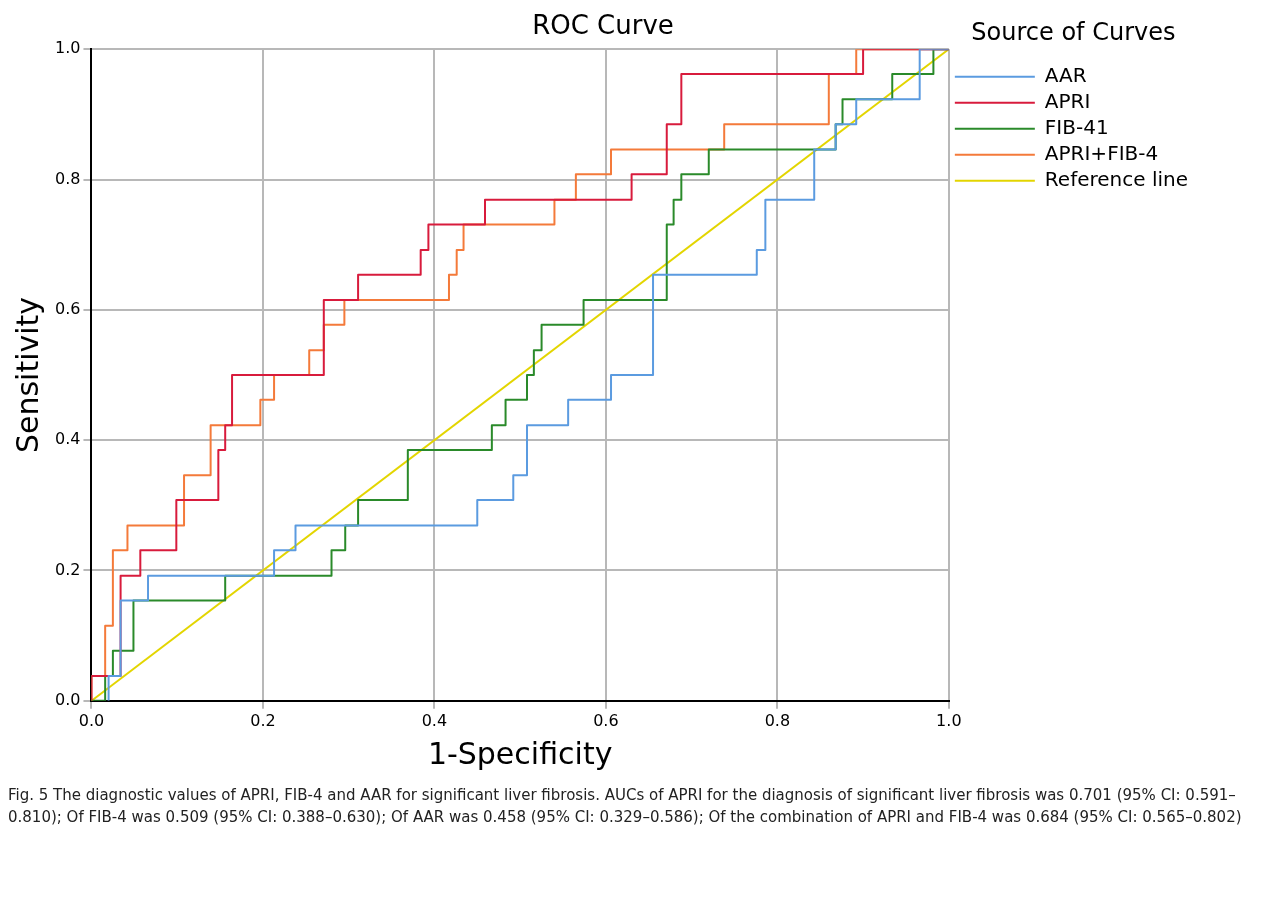 The height and width of the screenshot is (900, 1282). I want to click on y-tick-label: 0.6, so click(67, 308).